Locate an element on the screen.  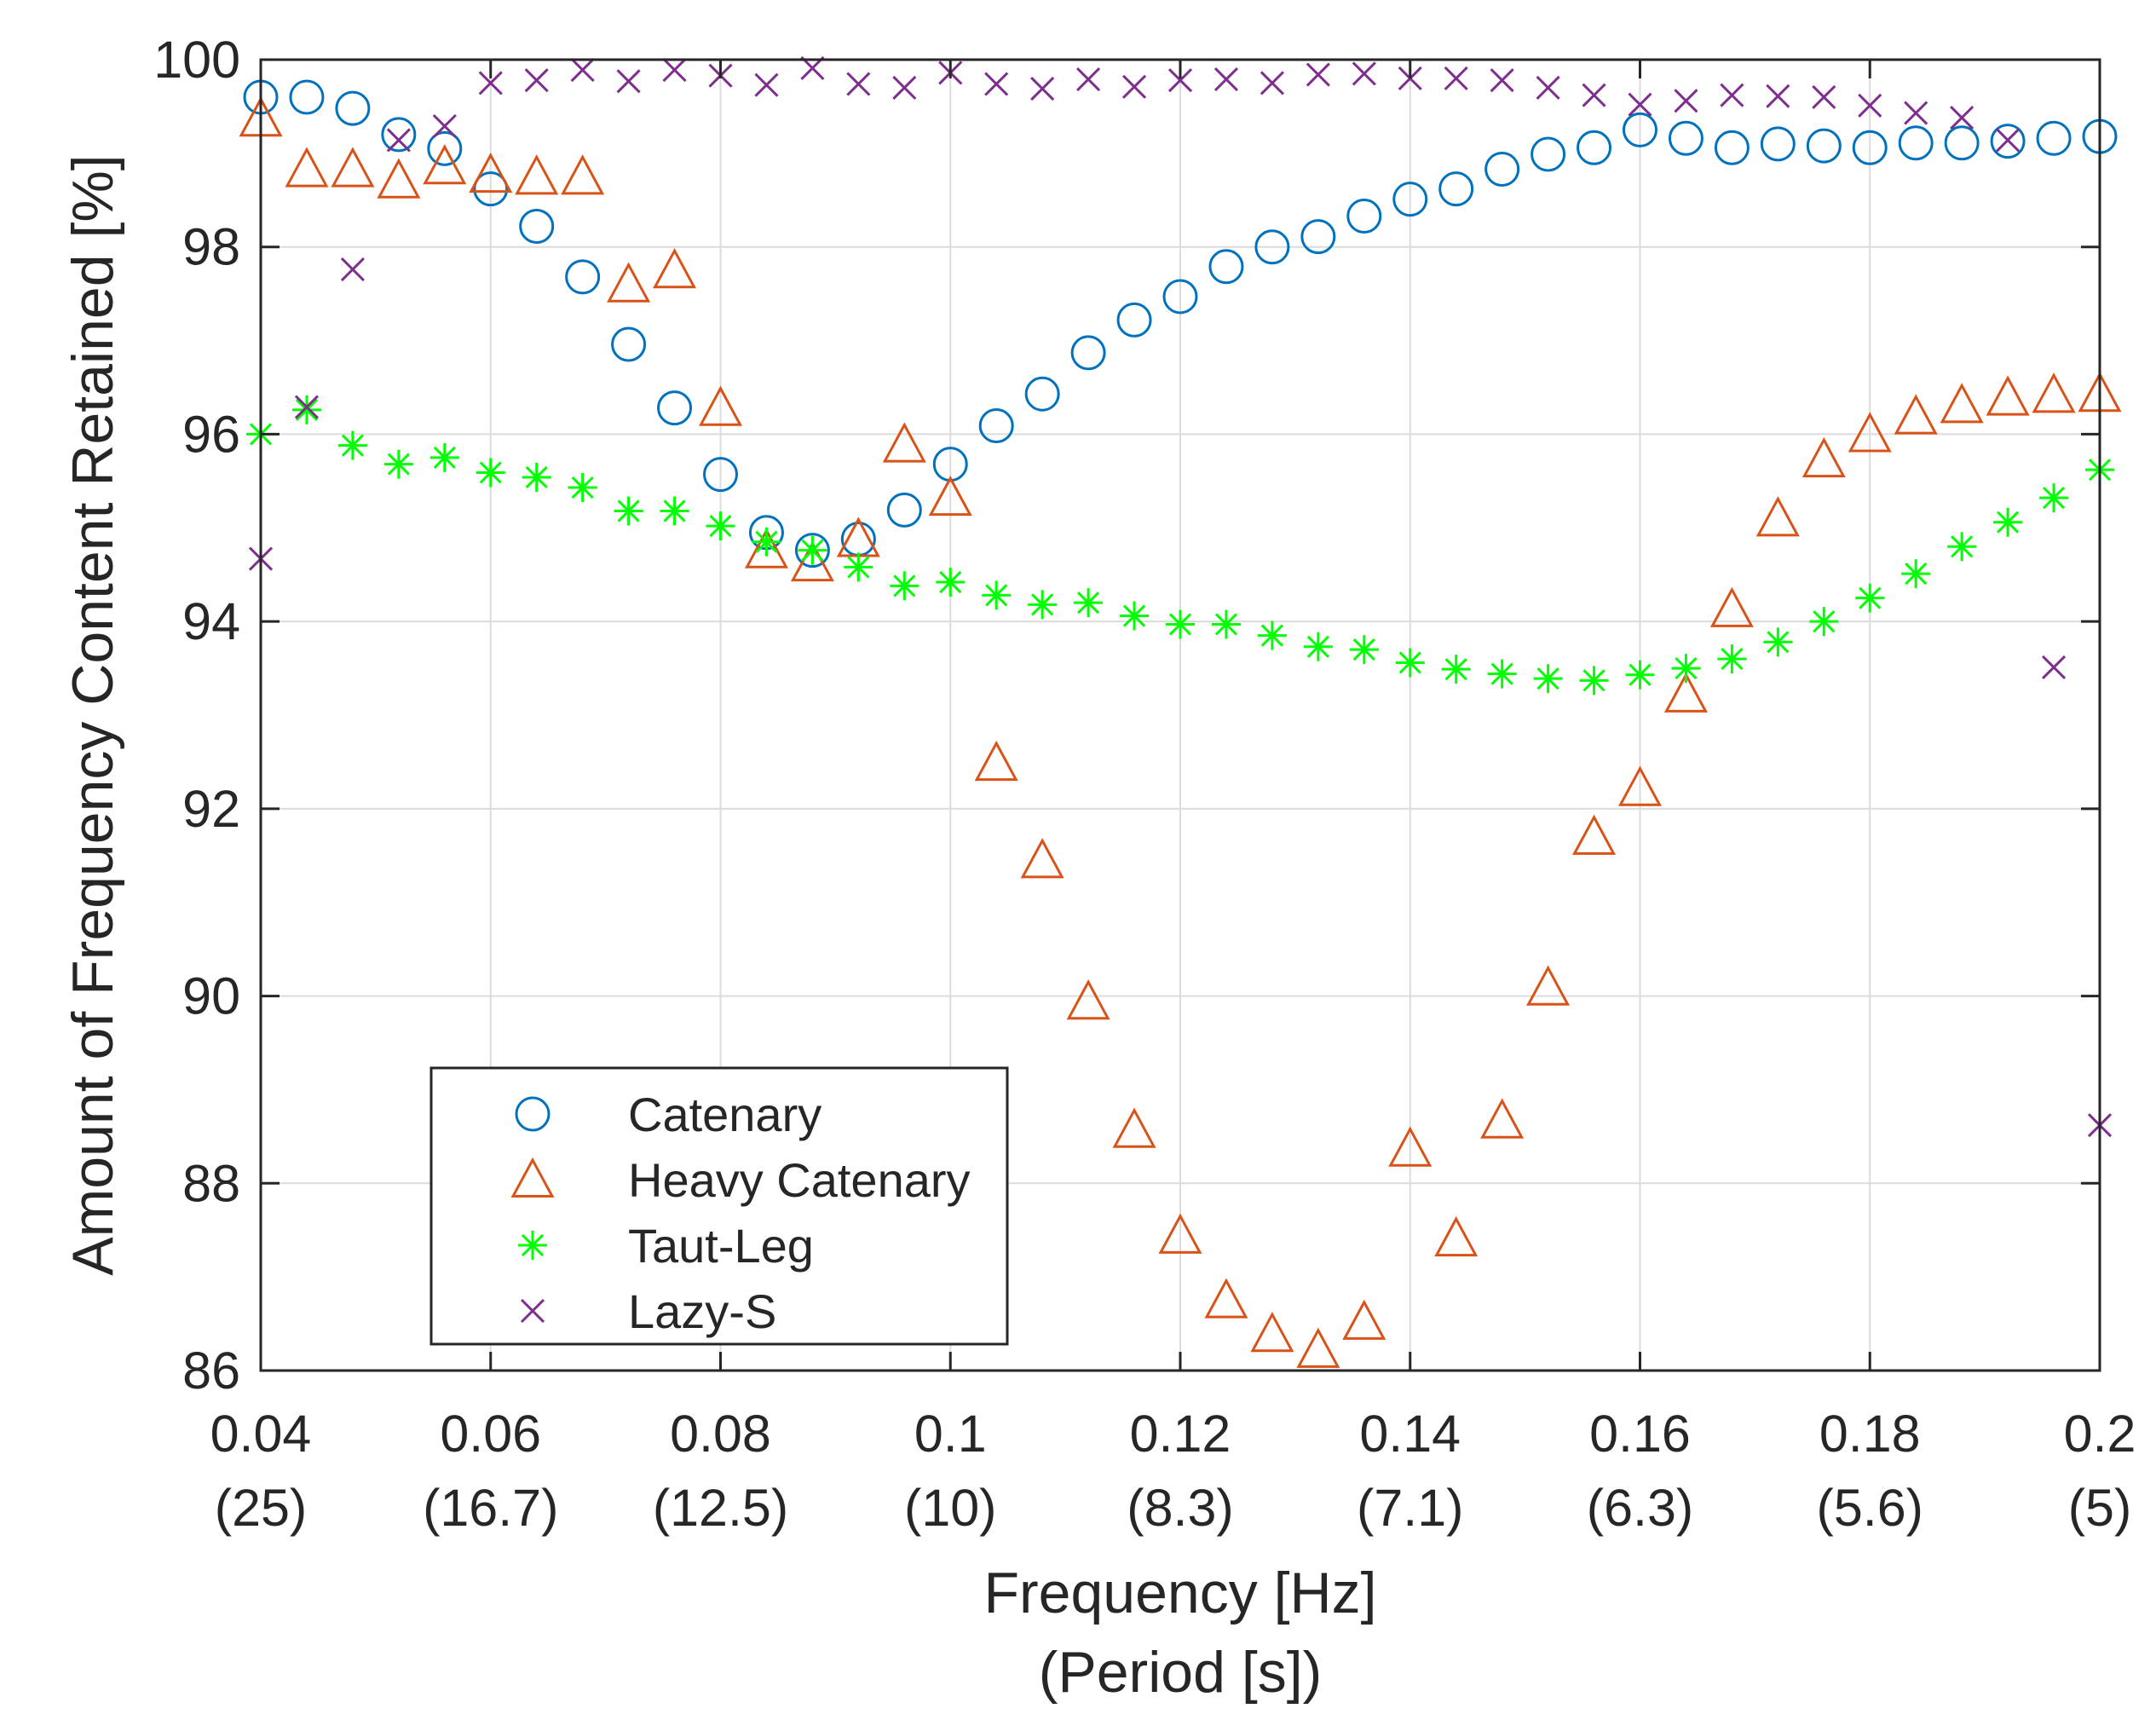
x-tick-sublabel: (12.5) is located at coordinates (720, 1508).